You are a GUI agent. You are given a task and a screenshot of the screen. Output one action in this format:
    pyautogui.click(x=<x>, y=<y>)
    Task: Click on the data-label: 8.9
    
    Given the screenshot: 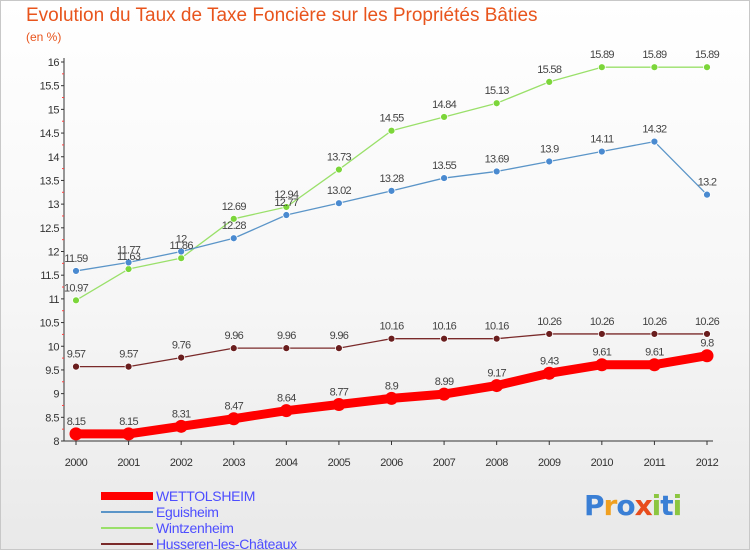 What is the action you would take?
    pyautogui.click(x=392, y=386)
    